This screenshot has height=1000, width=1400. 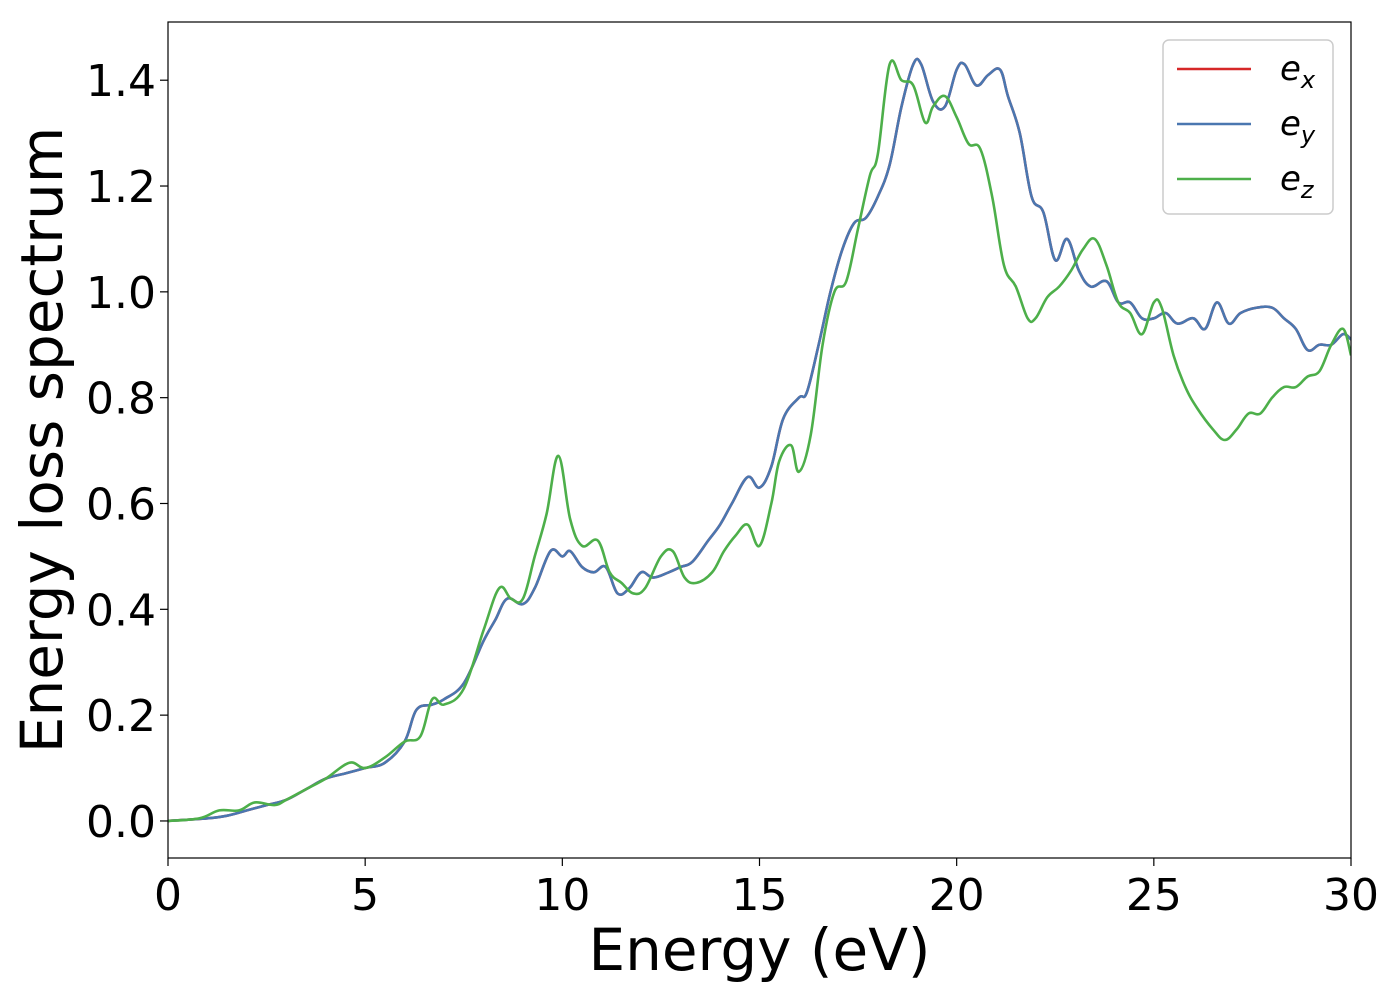 I want to click on legend-label-x: ex, so click(x=1298, y=71).